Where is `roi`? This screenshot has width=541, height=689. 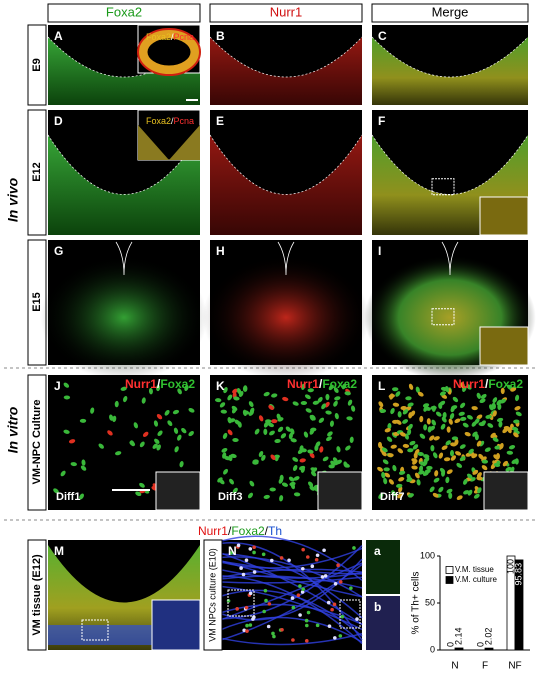 roi is located at coordinates (443, 317).